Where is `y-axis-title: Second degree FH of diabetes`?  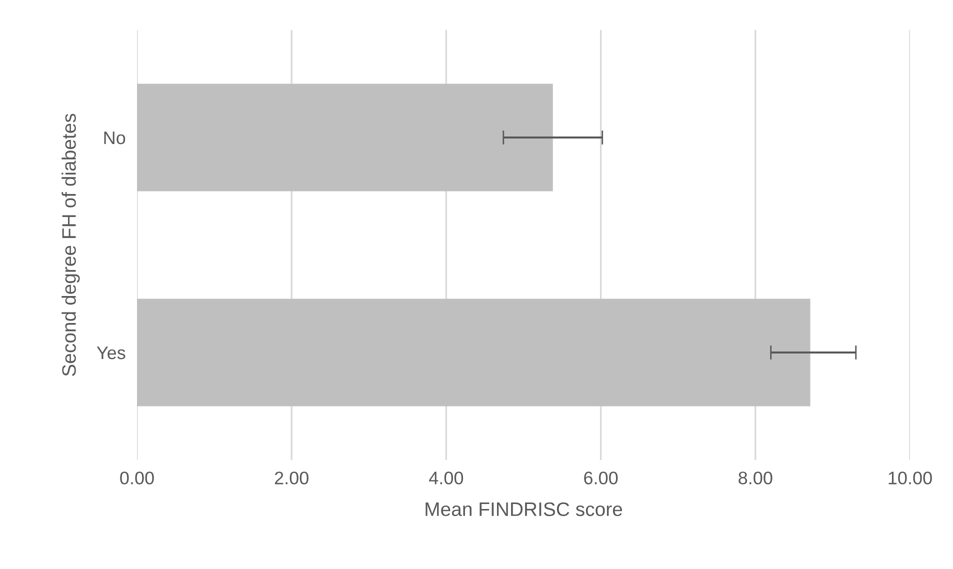
y-axis-title: Second degree FH of diabetes is located at coordinates (71, 245).